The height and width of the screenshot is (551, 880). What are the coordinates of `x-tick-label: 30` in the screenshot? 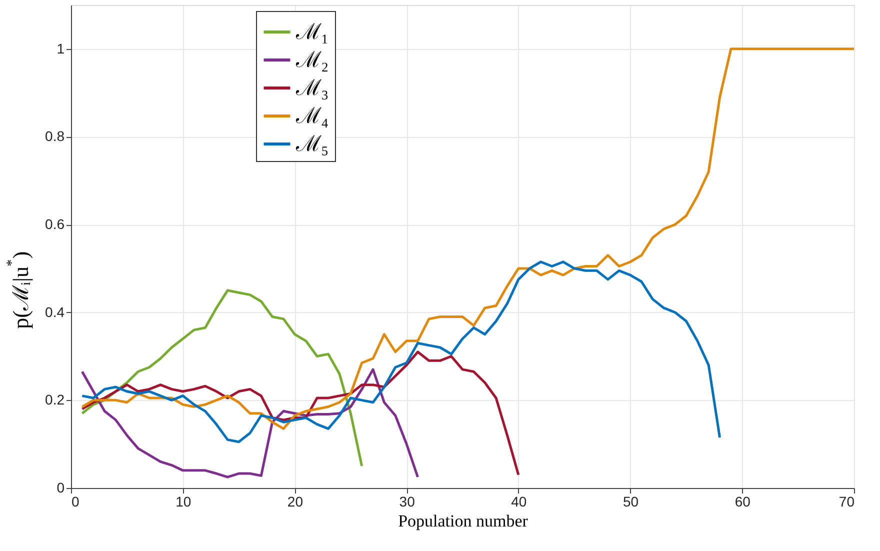 It's located at (407, 502).